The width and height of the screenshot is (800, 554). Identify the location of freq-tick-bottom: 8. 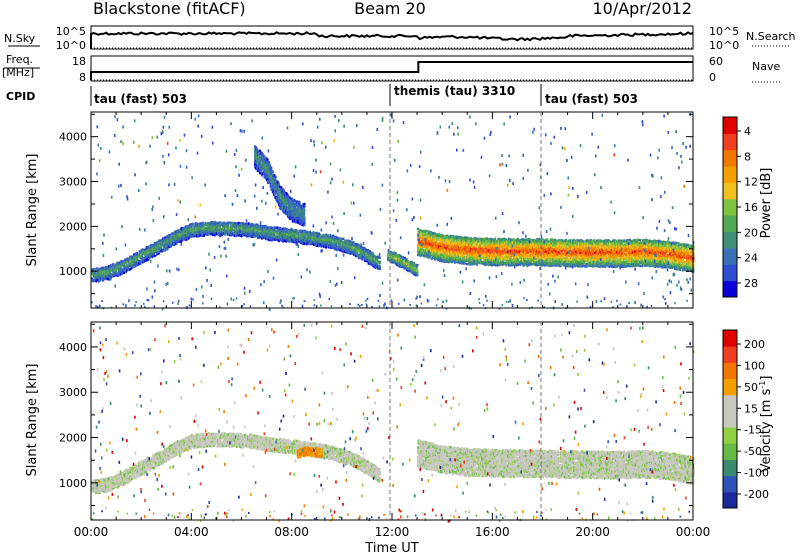
(82, 77).